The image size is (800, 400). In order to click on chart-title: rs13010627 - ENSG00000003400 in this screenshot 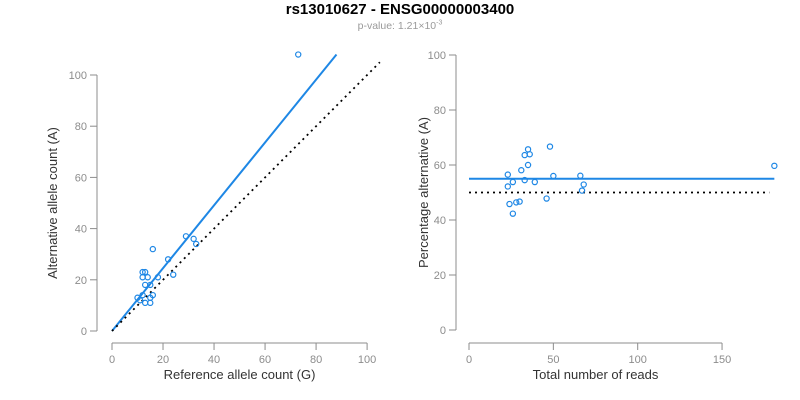, I will do `click(400, 9)`.